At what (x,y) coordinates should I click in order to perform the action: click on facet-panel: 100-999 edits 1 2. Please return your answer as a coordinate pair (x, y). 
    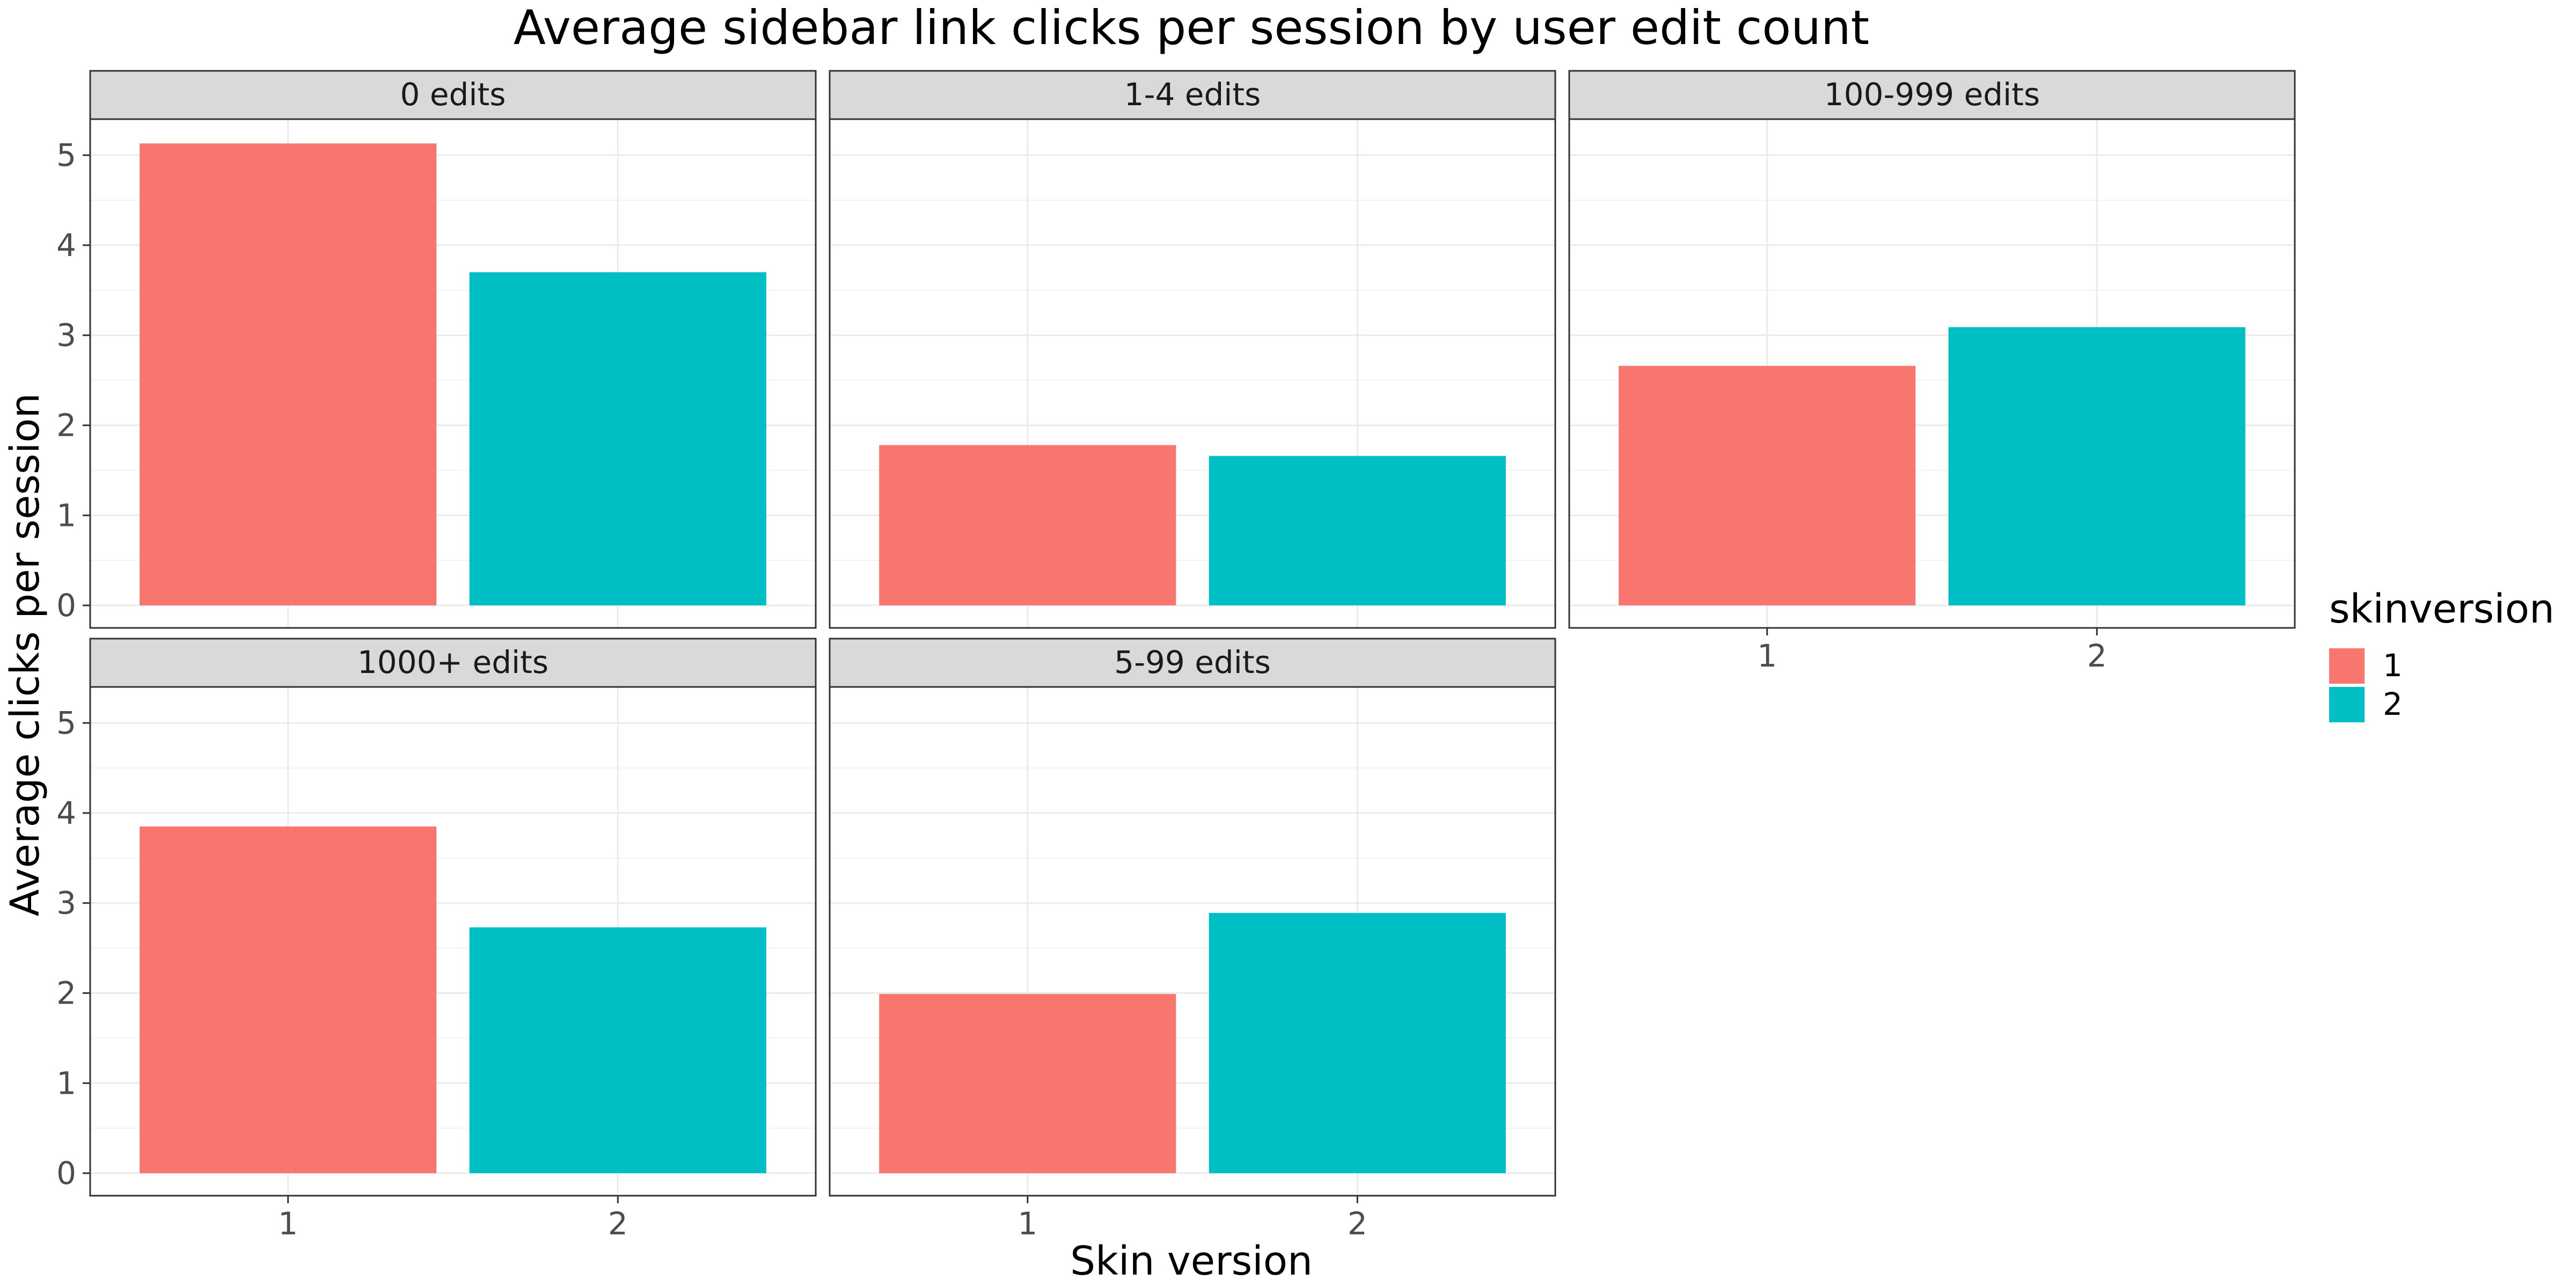
    Looking at the image, I should click on (1932, 372).